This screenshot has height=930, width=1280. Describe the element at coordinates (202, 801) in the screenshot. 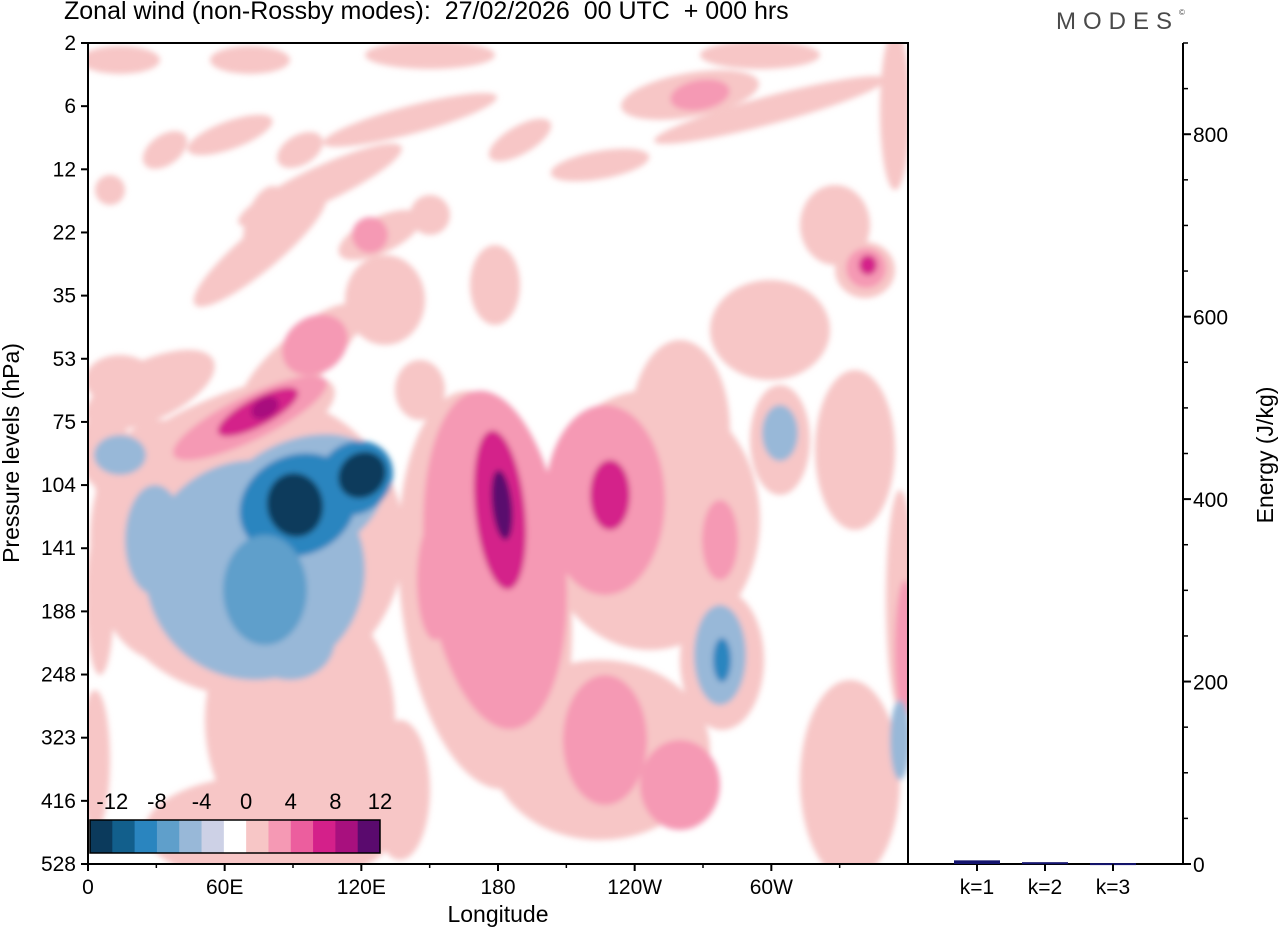

I see `colorbar-label: -4` at that location.